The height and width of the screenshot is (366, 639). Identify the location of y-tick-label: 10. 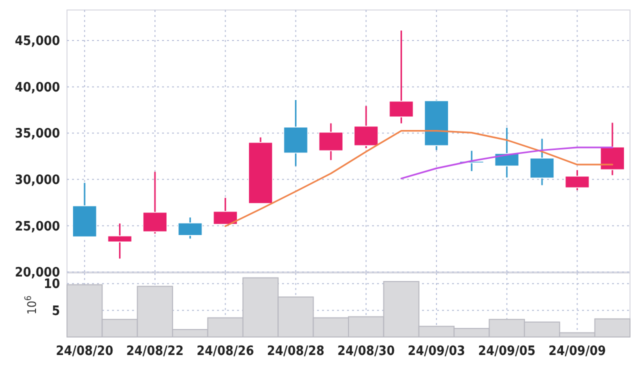
(52, 284).